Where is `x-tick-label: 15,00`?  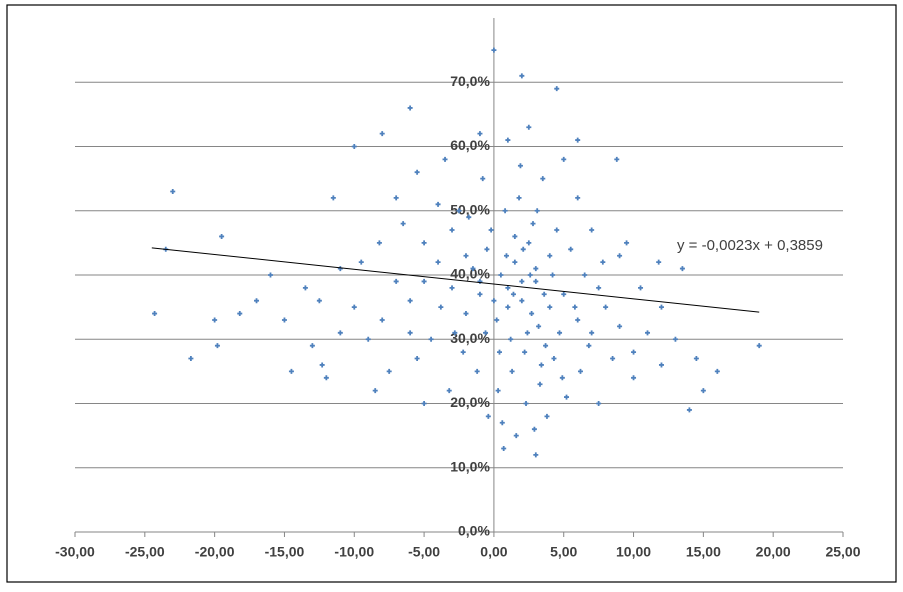 x-tick-label: 15,00 is located at coordinates (703, 552).